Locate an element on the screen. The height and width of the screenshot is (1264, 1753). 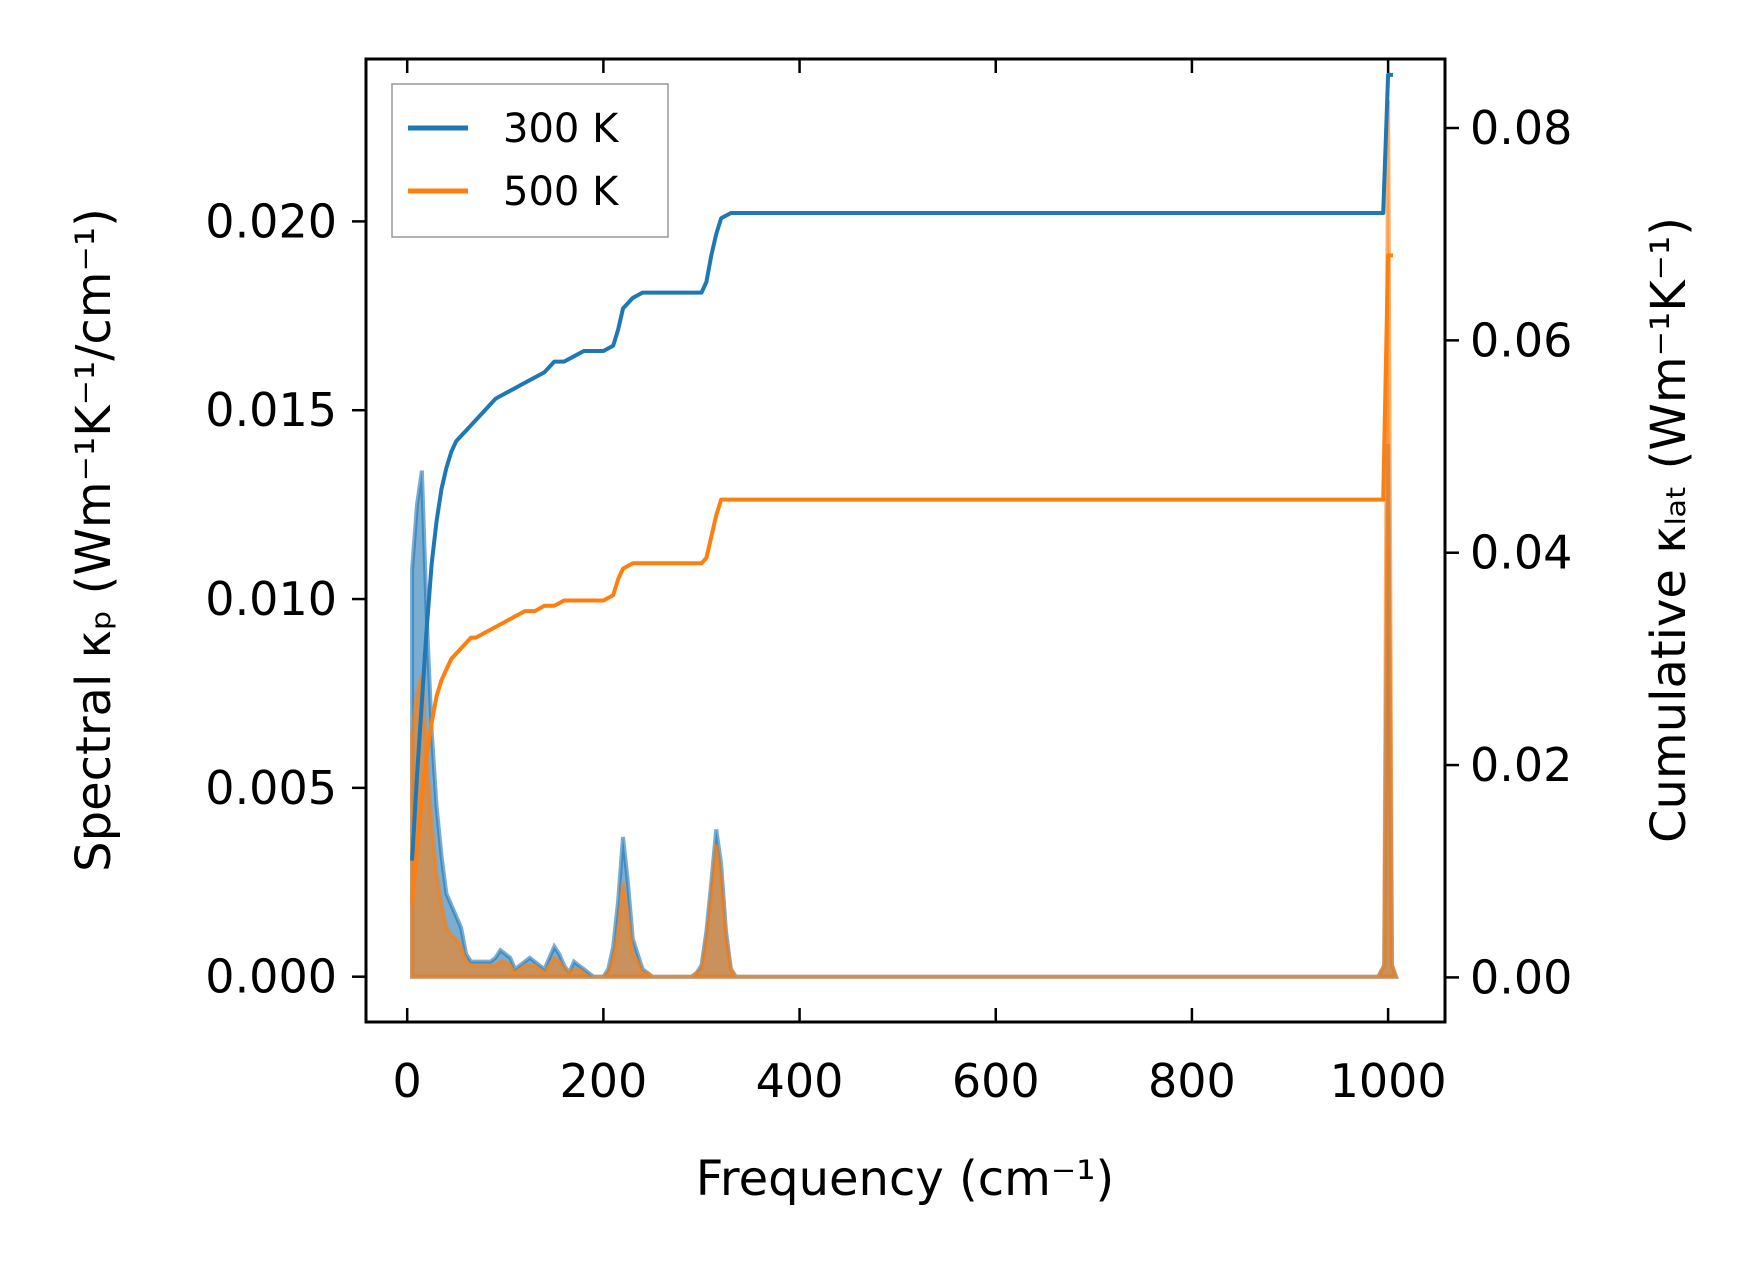
legend: 300 K 500 K is located at coordinates (530, 160).